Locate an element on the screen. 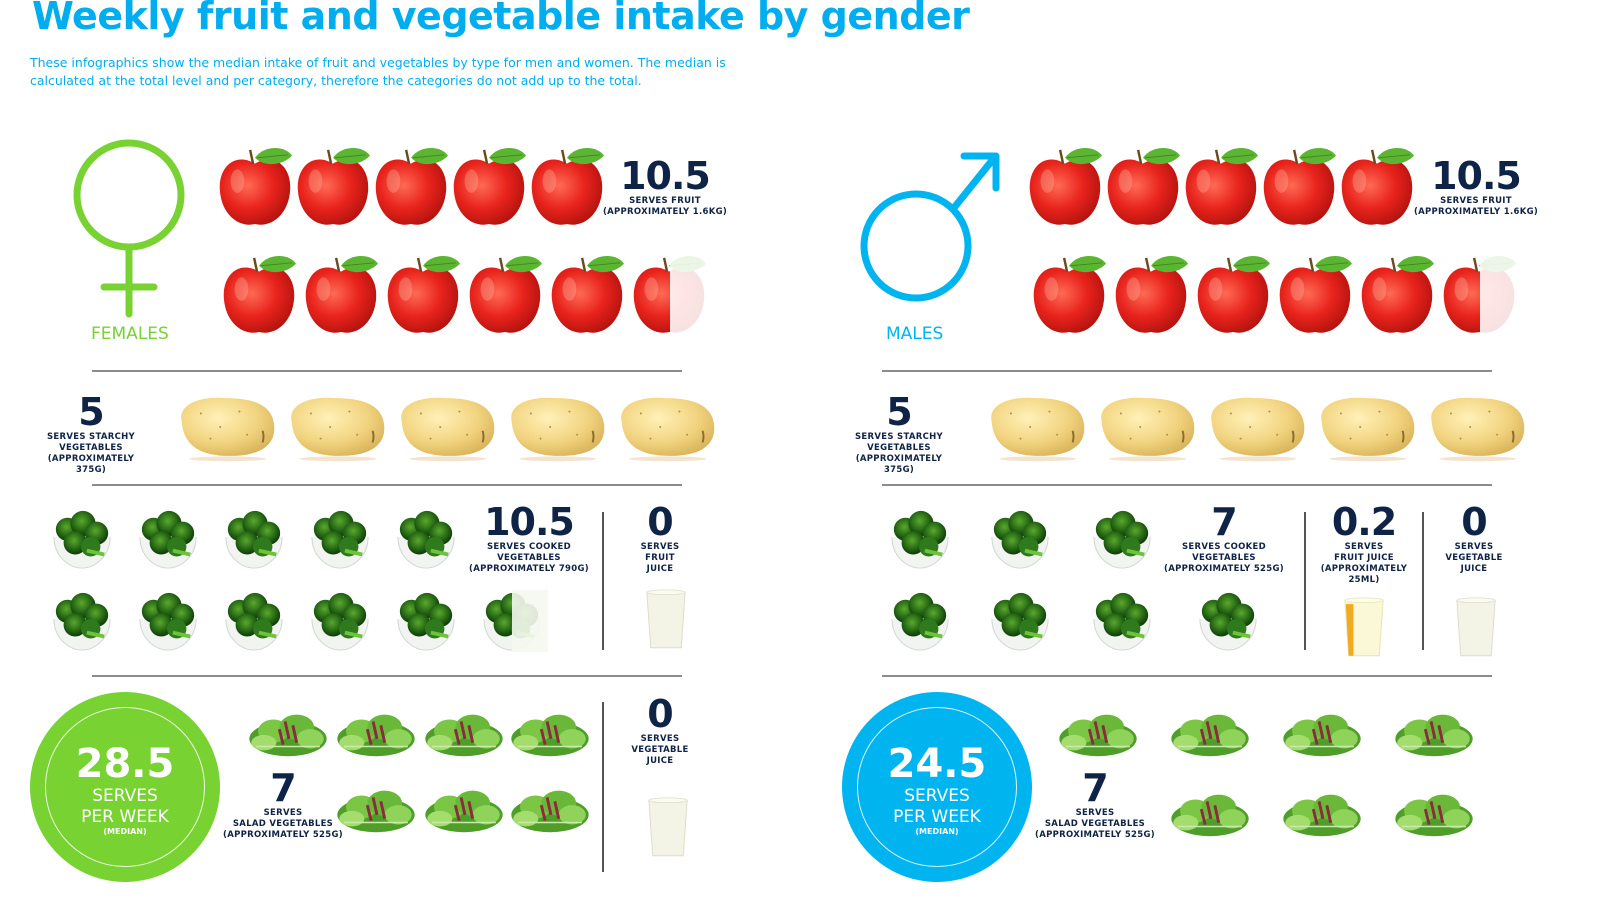 The width and height of the screenshot is (1600, 900). fruit-juice-caption: SERVES FRUIT JUICE is located at coordinates (660, 558).